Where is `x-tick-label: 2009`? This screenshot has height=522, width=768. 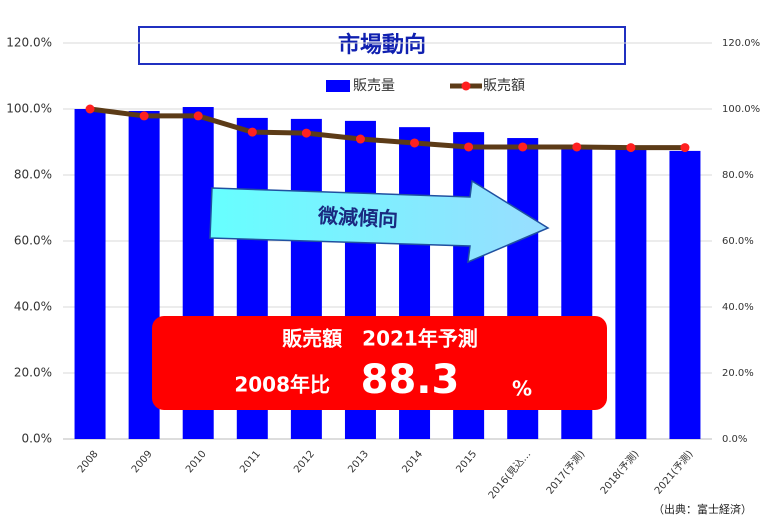 x-tick-label: 2009 is located at coordinates (142, 462).